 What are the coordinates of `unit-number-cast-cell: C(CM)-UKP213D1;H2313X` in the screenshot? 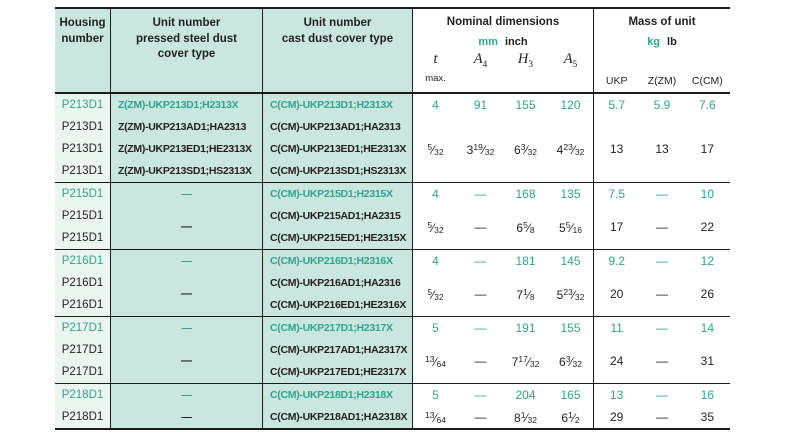 It's located at (331, 105).